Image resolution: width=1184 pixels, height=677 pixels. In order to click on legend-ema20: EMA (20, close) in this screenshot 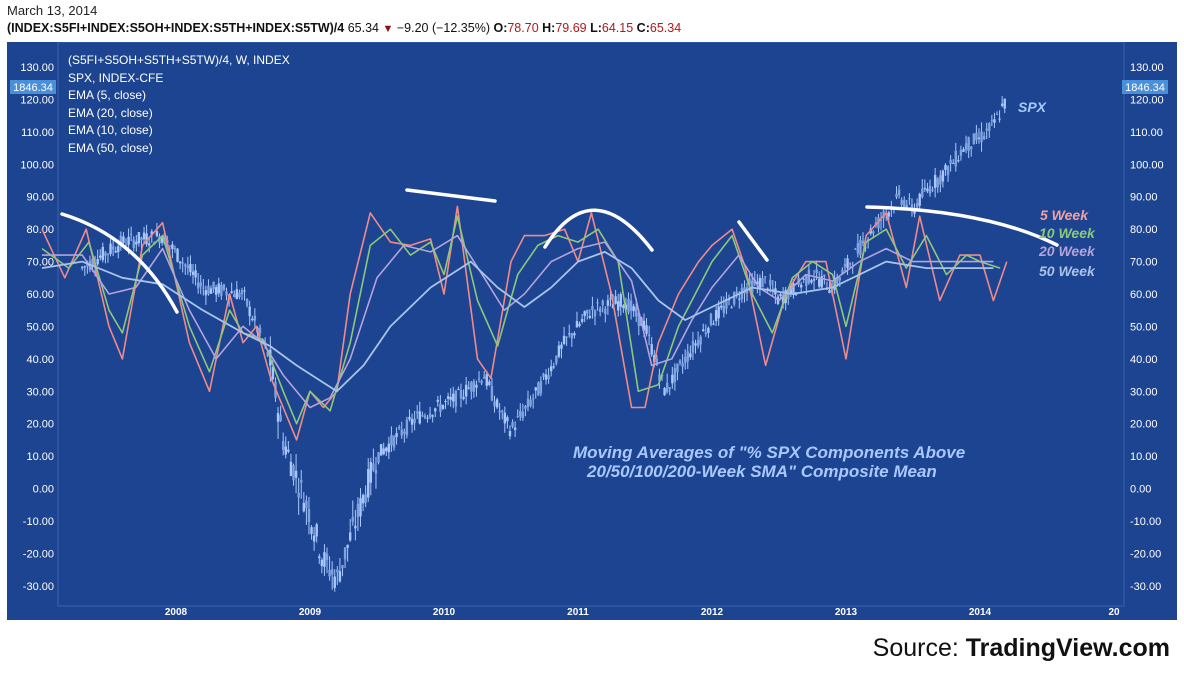, I will do `click(110, 112)`.